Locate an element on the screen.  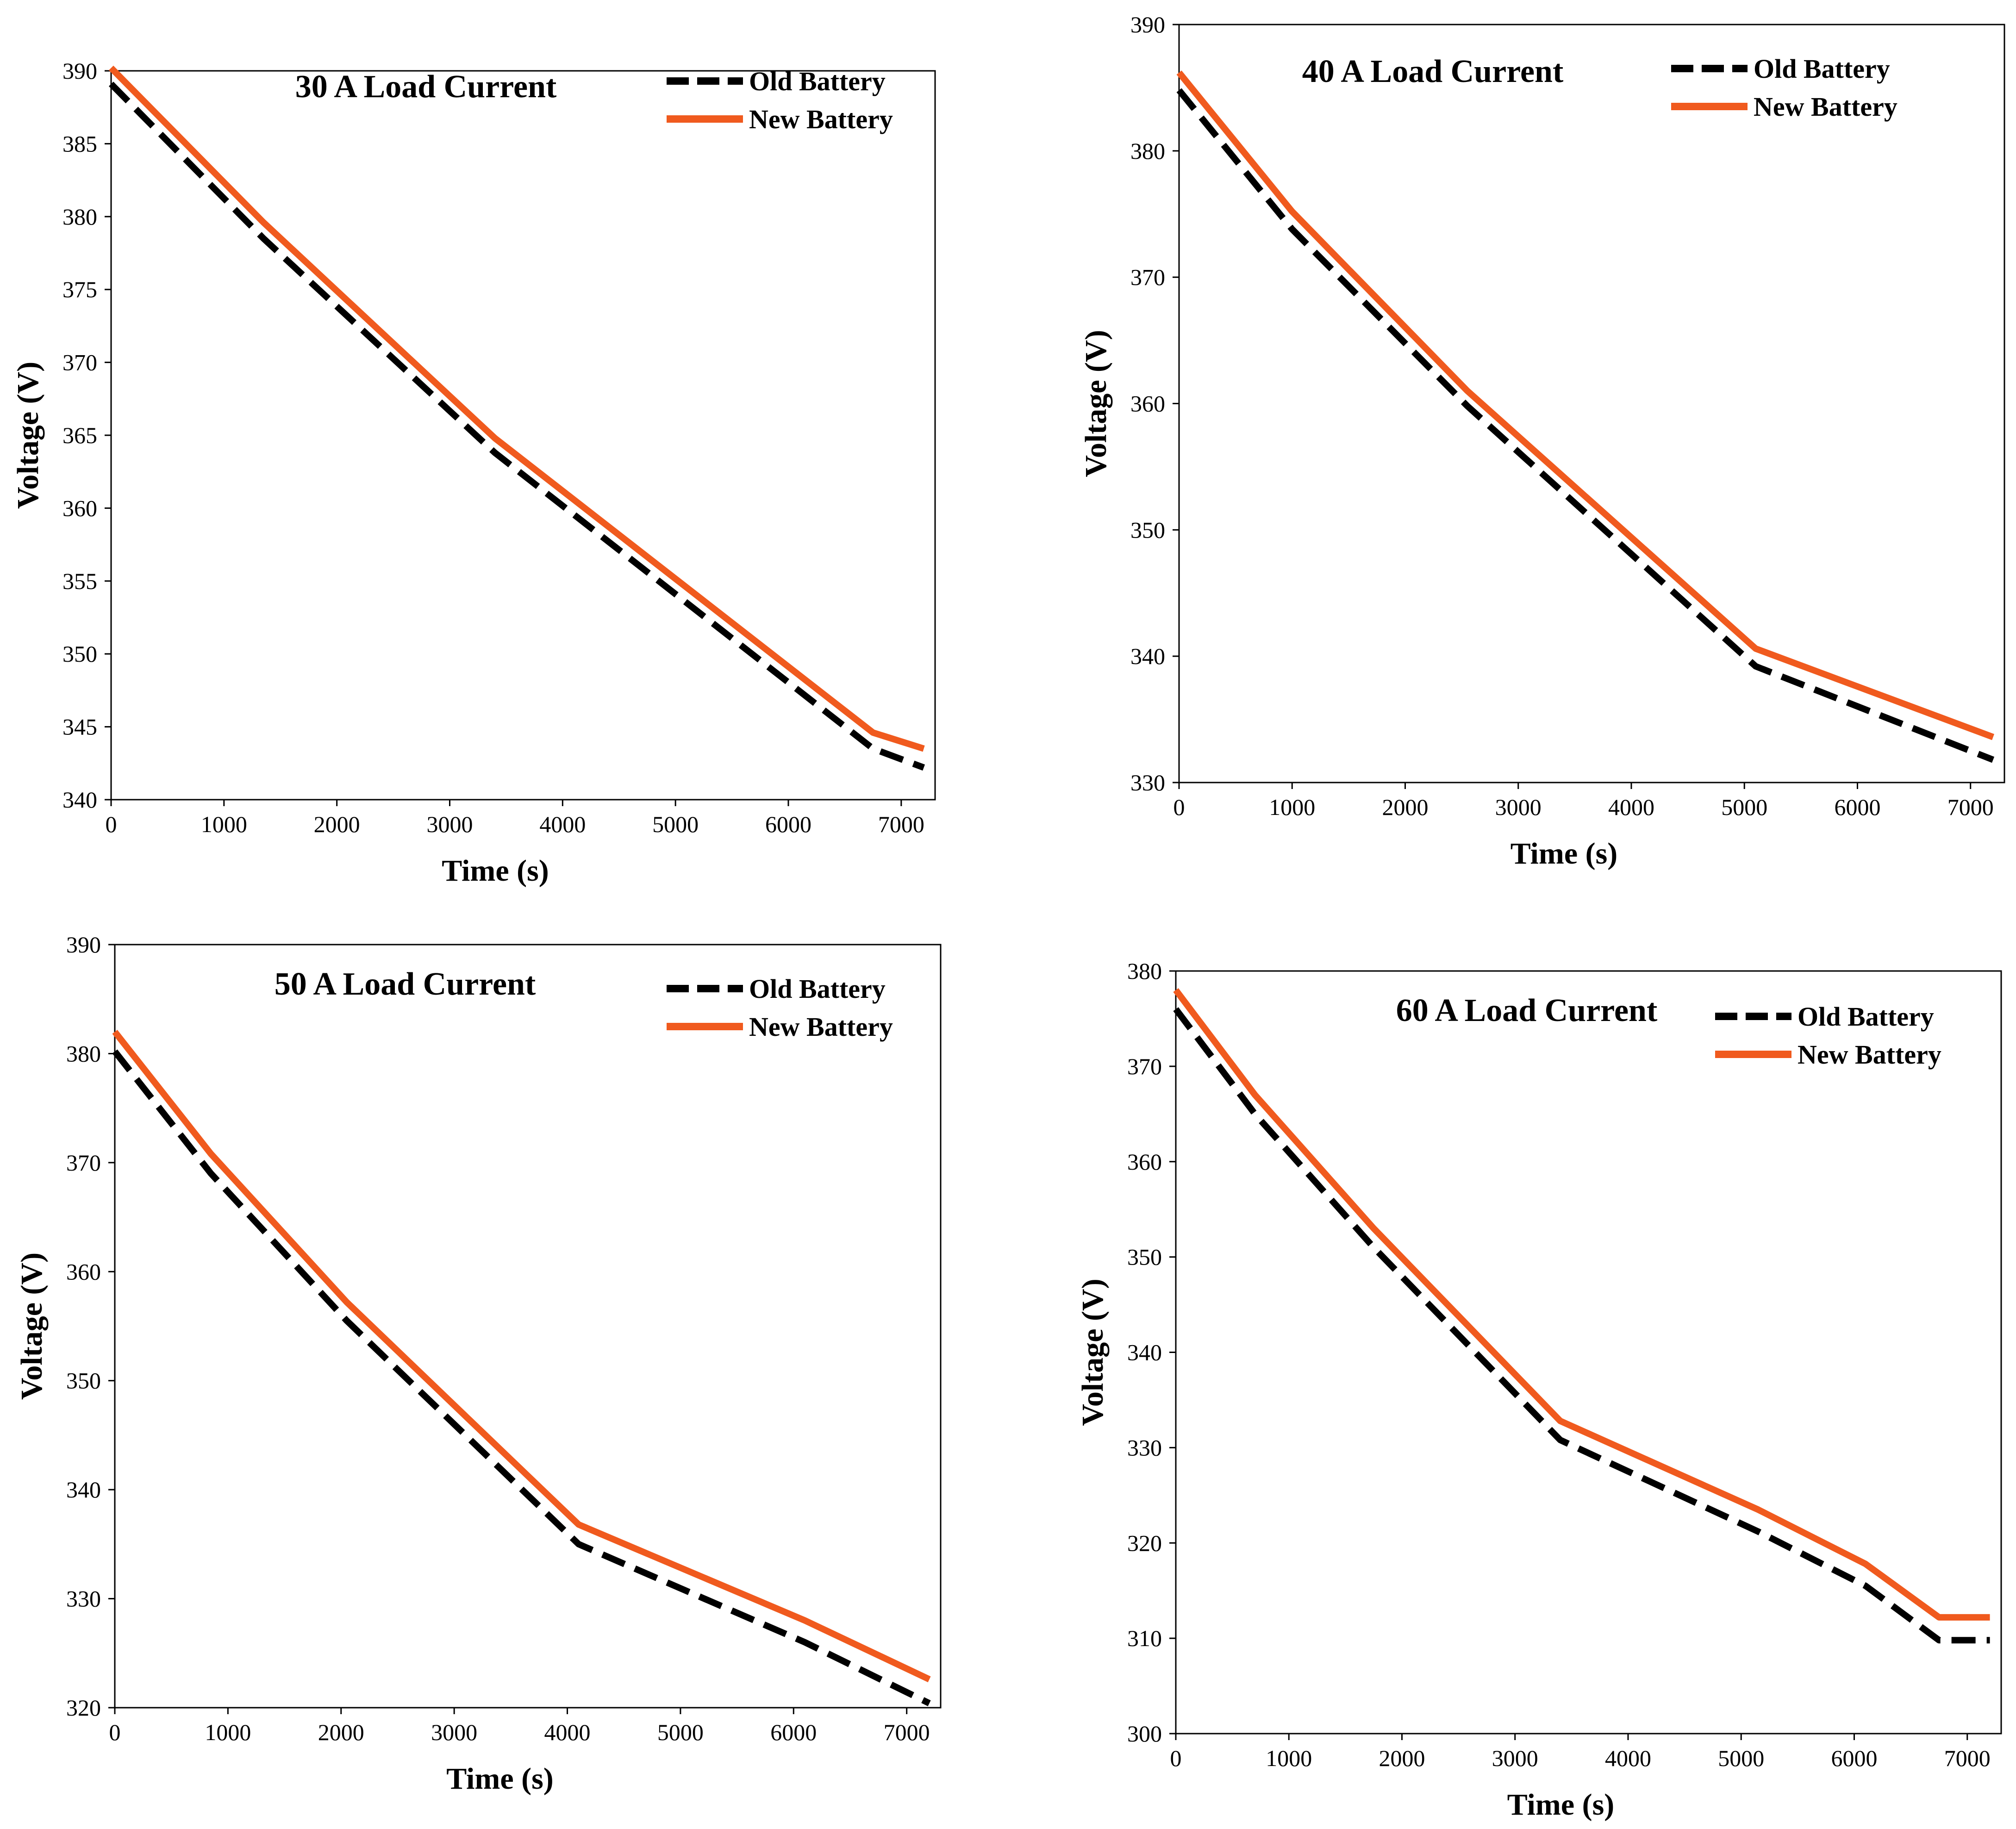
y-tick-label: 365 is located at coordinates (79, 435).